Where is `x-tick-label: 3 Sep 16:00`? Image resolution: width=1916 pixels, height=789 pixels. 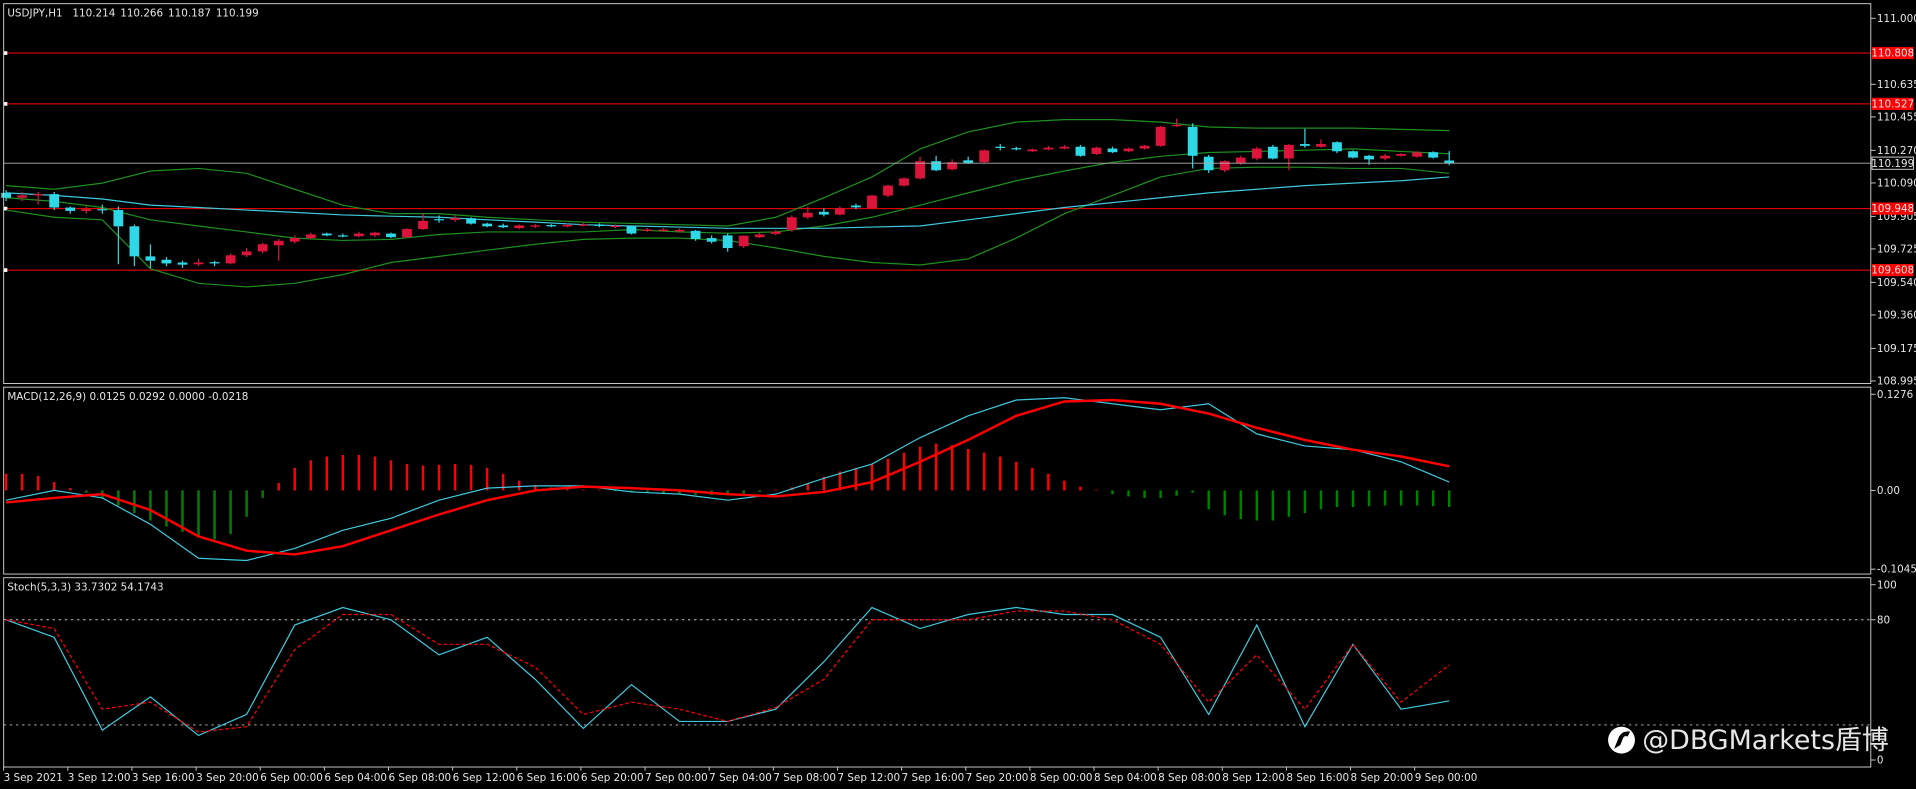
x-tick-label: 3 Sep 16:00 is located at coordinates (163, 778).